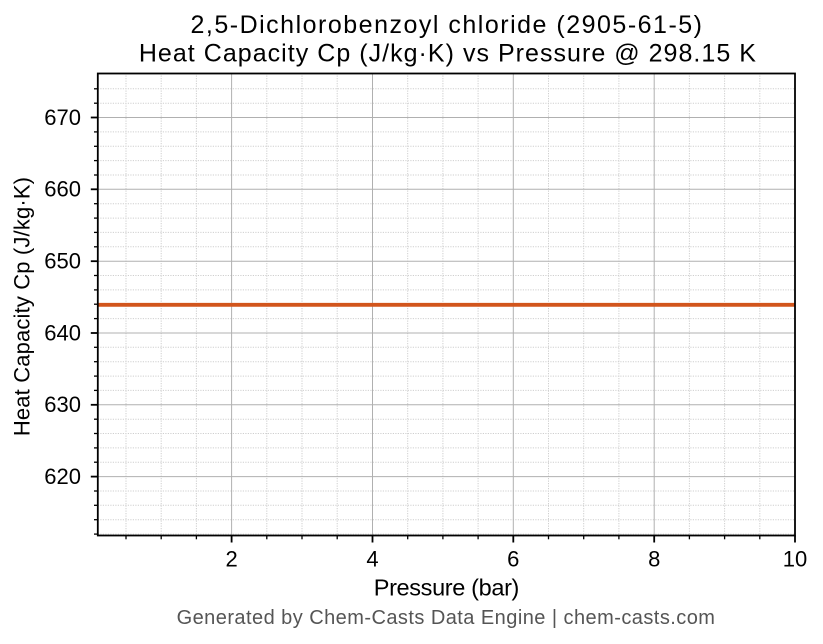 The width and height of the screenshot is (823, 644). I want to click on svg-text: Pressure (bar), so click(446, 587).